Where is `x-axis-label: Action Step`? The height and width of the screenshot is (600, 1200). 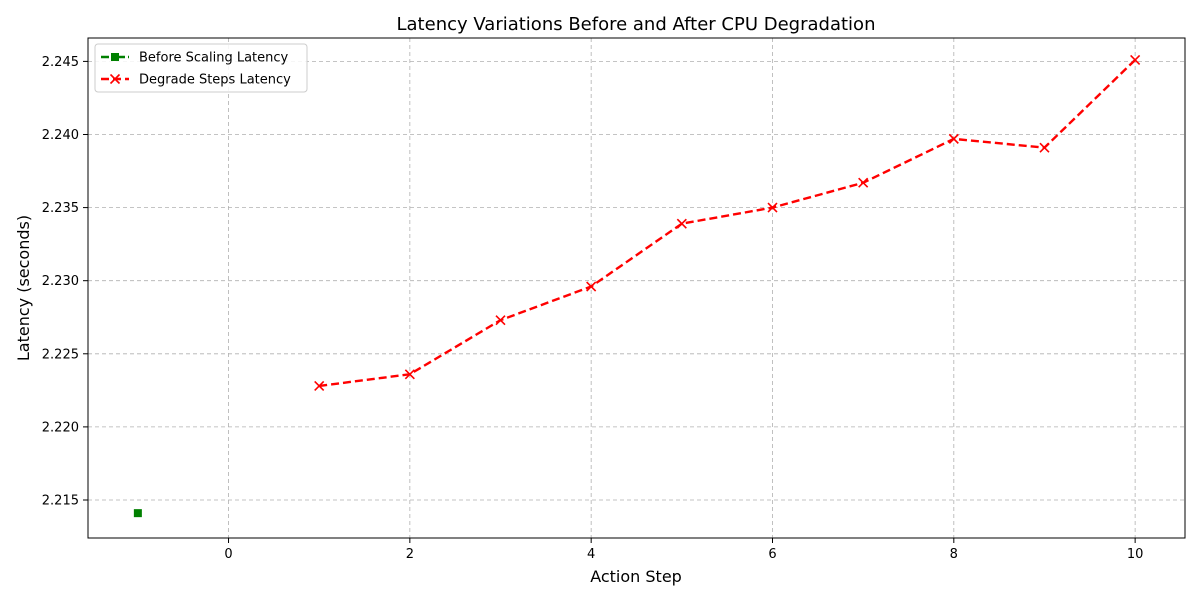 x-axis-label: Action Step is located at coordinates (636, 576).